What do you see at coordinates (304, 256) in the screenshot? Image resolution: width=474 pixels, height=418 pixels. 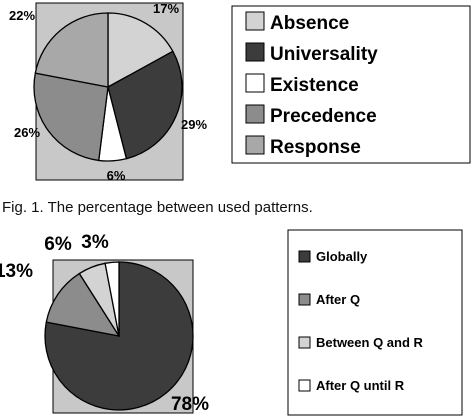 I see `chart-2-legend-swatch-globally` at bounding box center [304, 256].